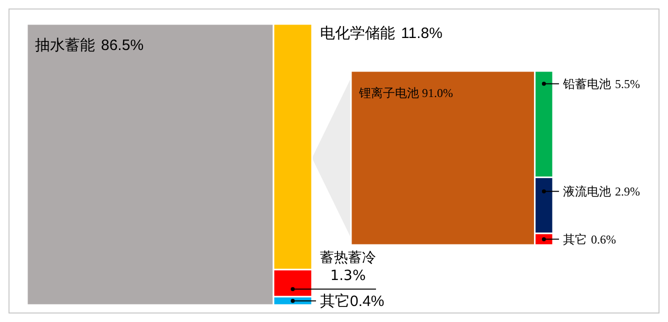 The image size is (668, 322). What do you see at coordinates (627, 83) in the screenshot?
I see `data-label: 5.5%` at bounding box center [627, 83].